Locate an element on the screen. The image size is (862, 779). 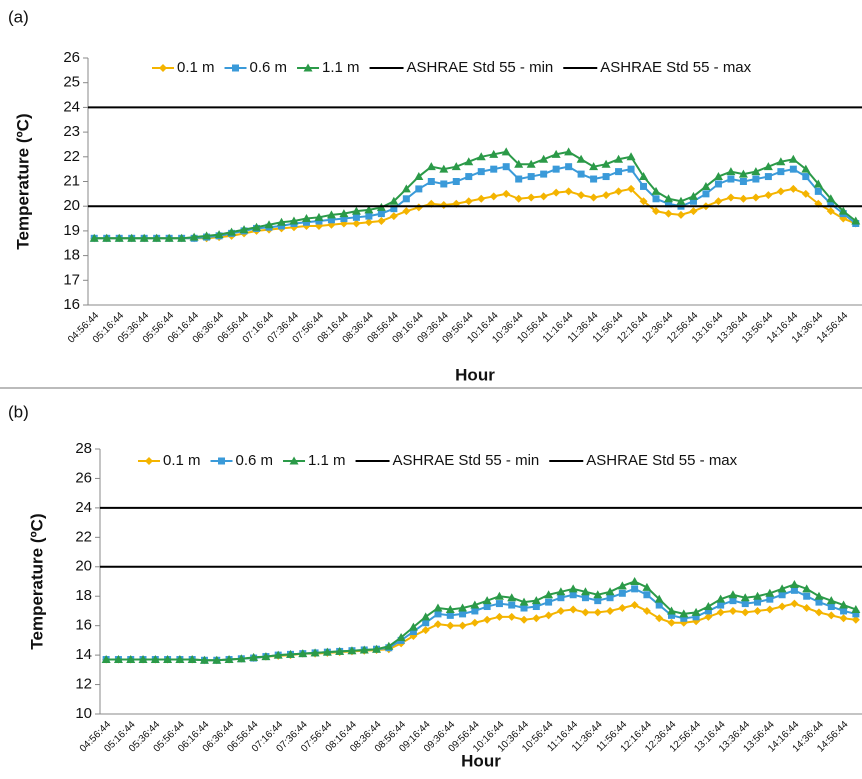
y-tick-label: 12 is located at coordinates (83, 684).